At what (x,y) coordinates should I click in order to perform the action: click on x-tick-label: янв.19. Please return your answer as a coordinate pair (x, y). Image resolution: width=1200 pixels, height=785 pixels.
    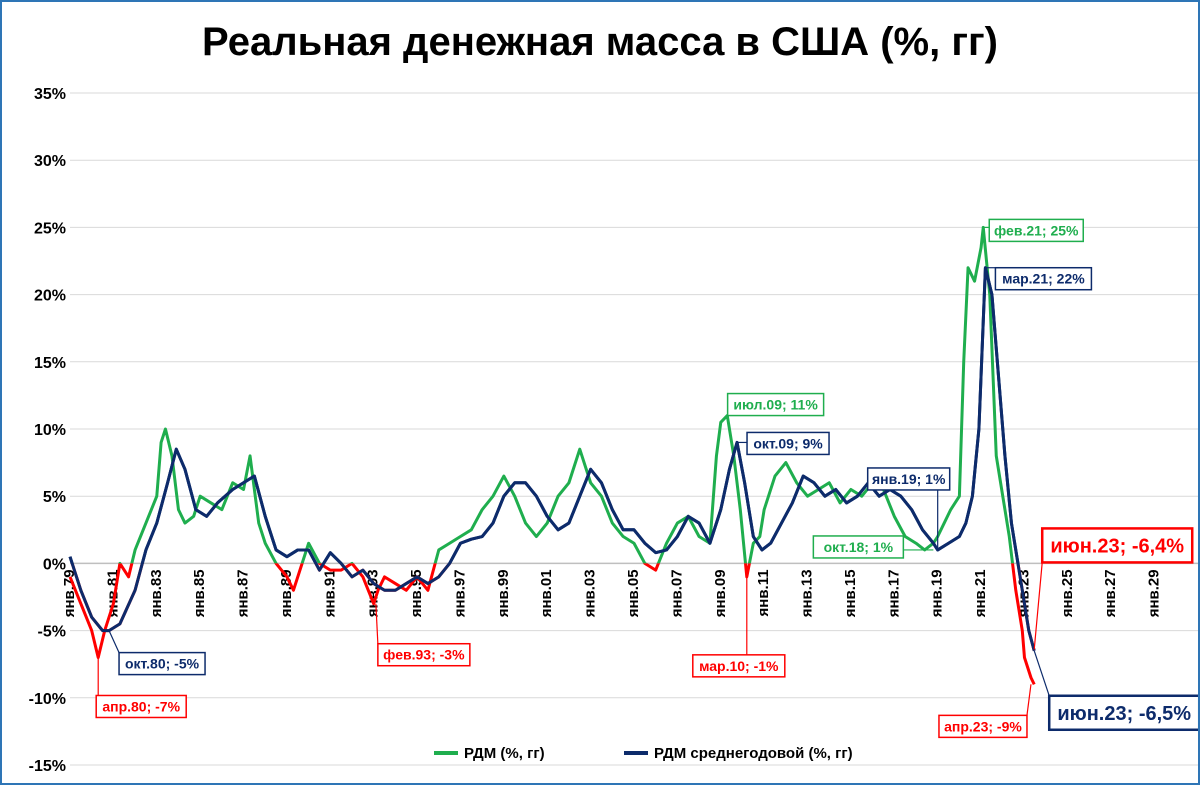
    Looking at the image, I should click on (937, 593).